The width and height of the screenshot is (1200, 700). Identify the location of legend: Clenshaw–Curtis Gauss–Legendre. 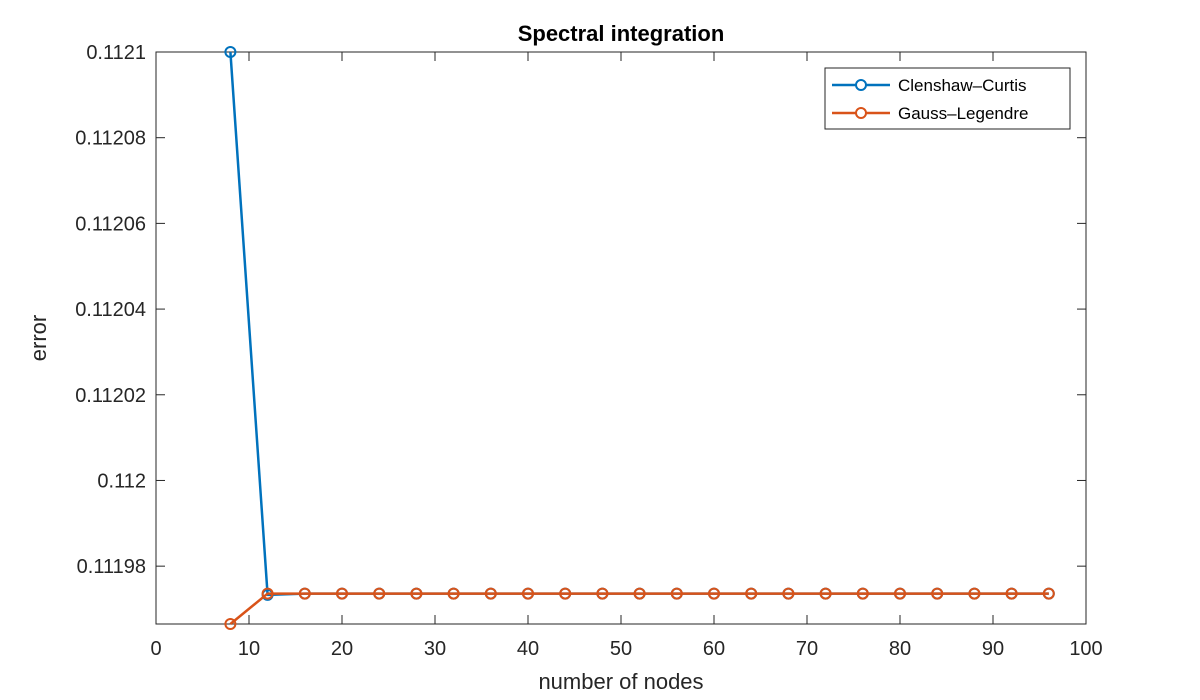
(947, 98).